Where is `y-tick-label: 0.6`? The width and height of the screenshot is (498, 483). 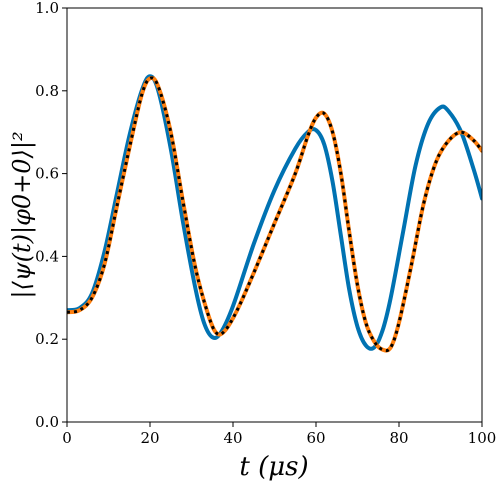
y-tick-label: 0.6 is located at coordinates (47, 174).